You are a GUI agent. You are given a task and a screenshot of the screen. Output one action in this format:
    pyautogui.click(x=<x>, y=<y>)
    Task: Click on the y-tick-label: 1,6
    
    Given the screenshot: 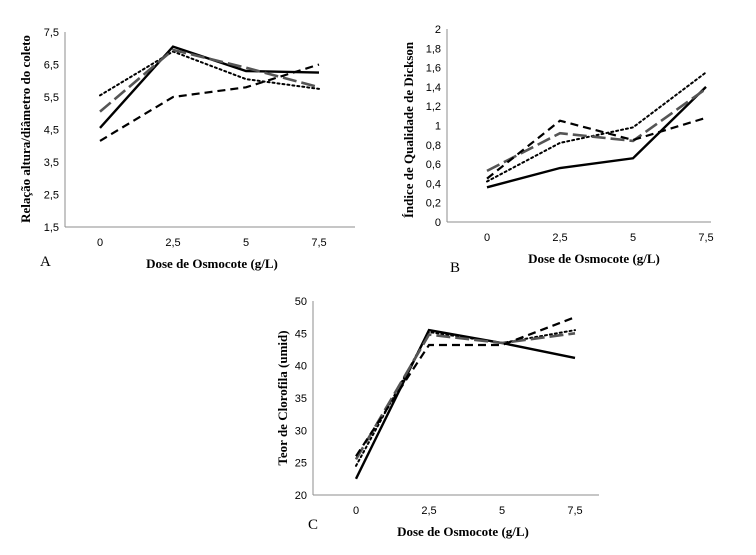 What is the action you would take?
    pyautogui.click(x=433, y=69)
    